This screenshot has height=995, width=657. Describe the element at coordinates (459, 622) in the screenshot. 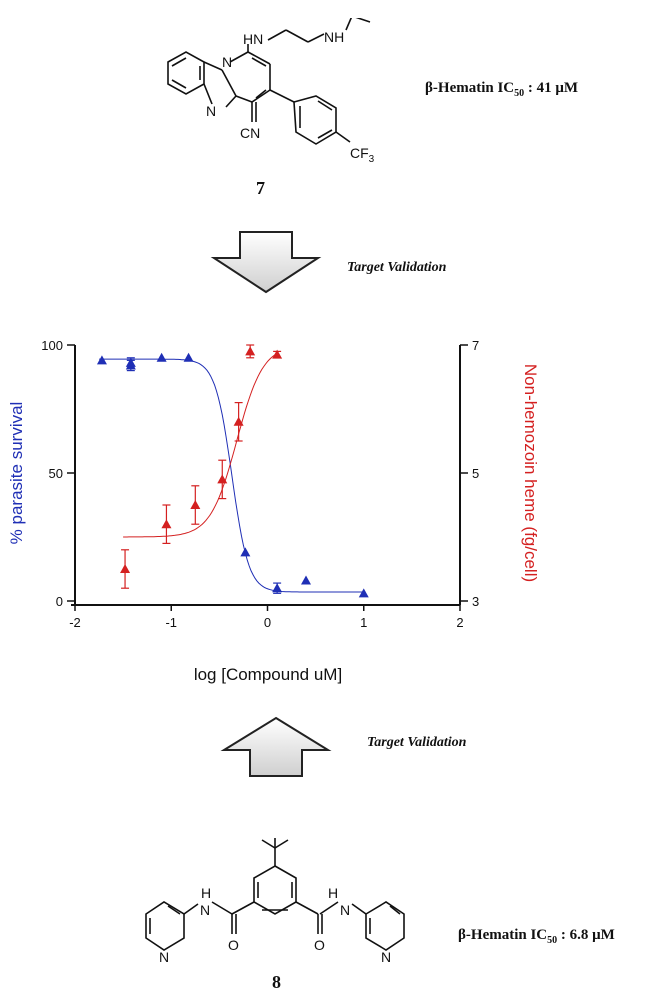

I see `x-tick-label: 2` at that location.